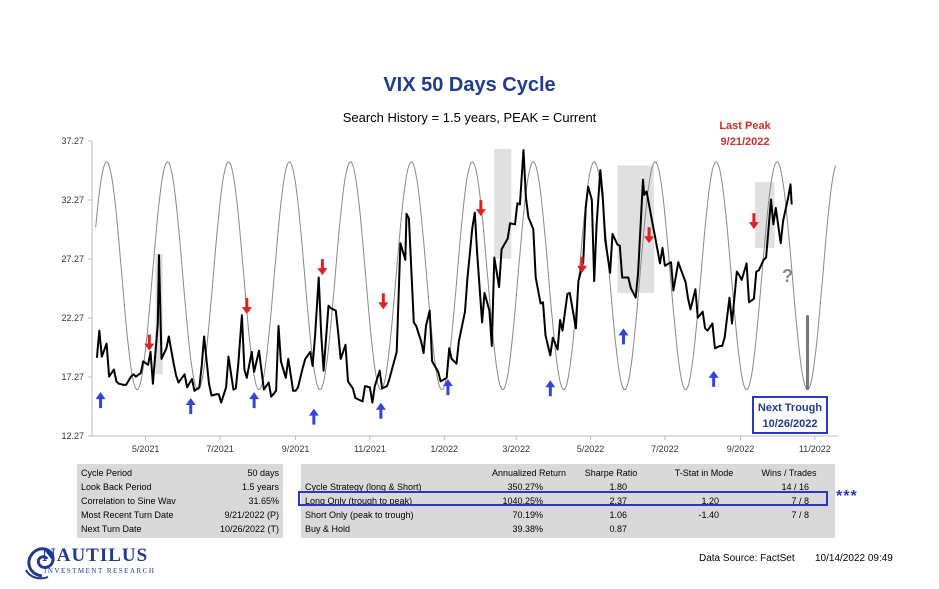 The image size is (939, 589). I want to click on header-wins-trades: Wins / Trades, so click(789, 473).